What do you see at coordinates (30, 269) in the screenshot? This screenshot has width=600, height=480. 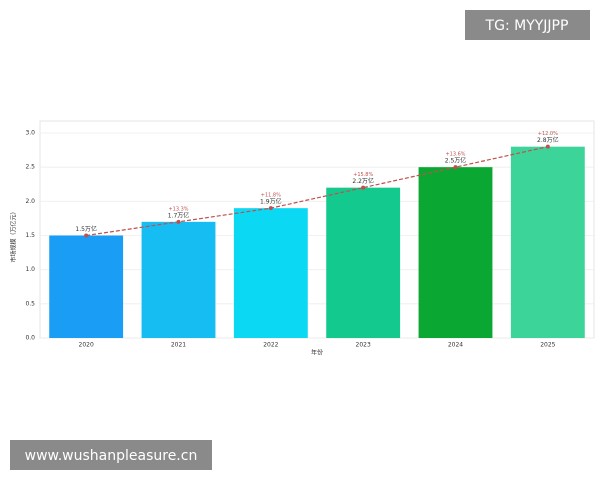 I see `y-tick-label: 1.0` at bounding box center [30, 269].